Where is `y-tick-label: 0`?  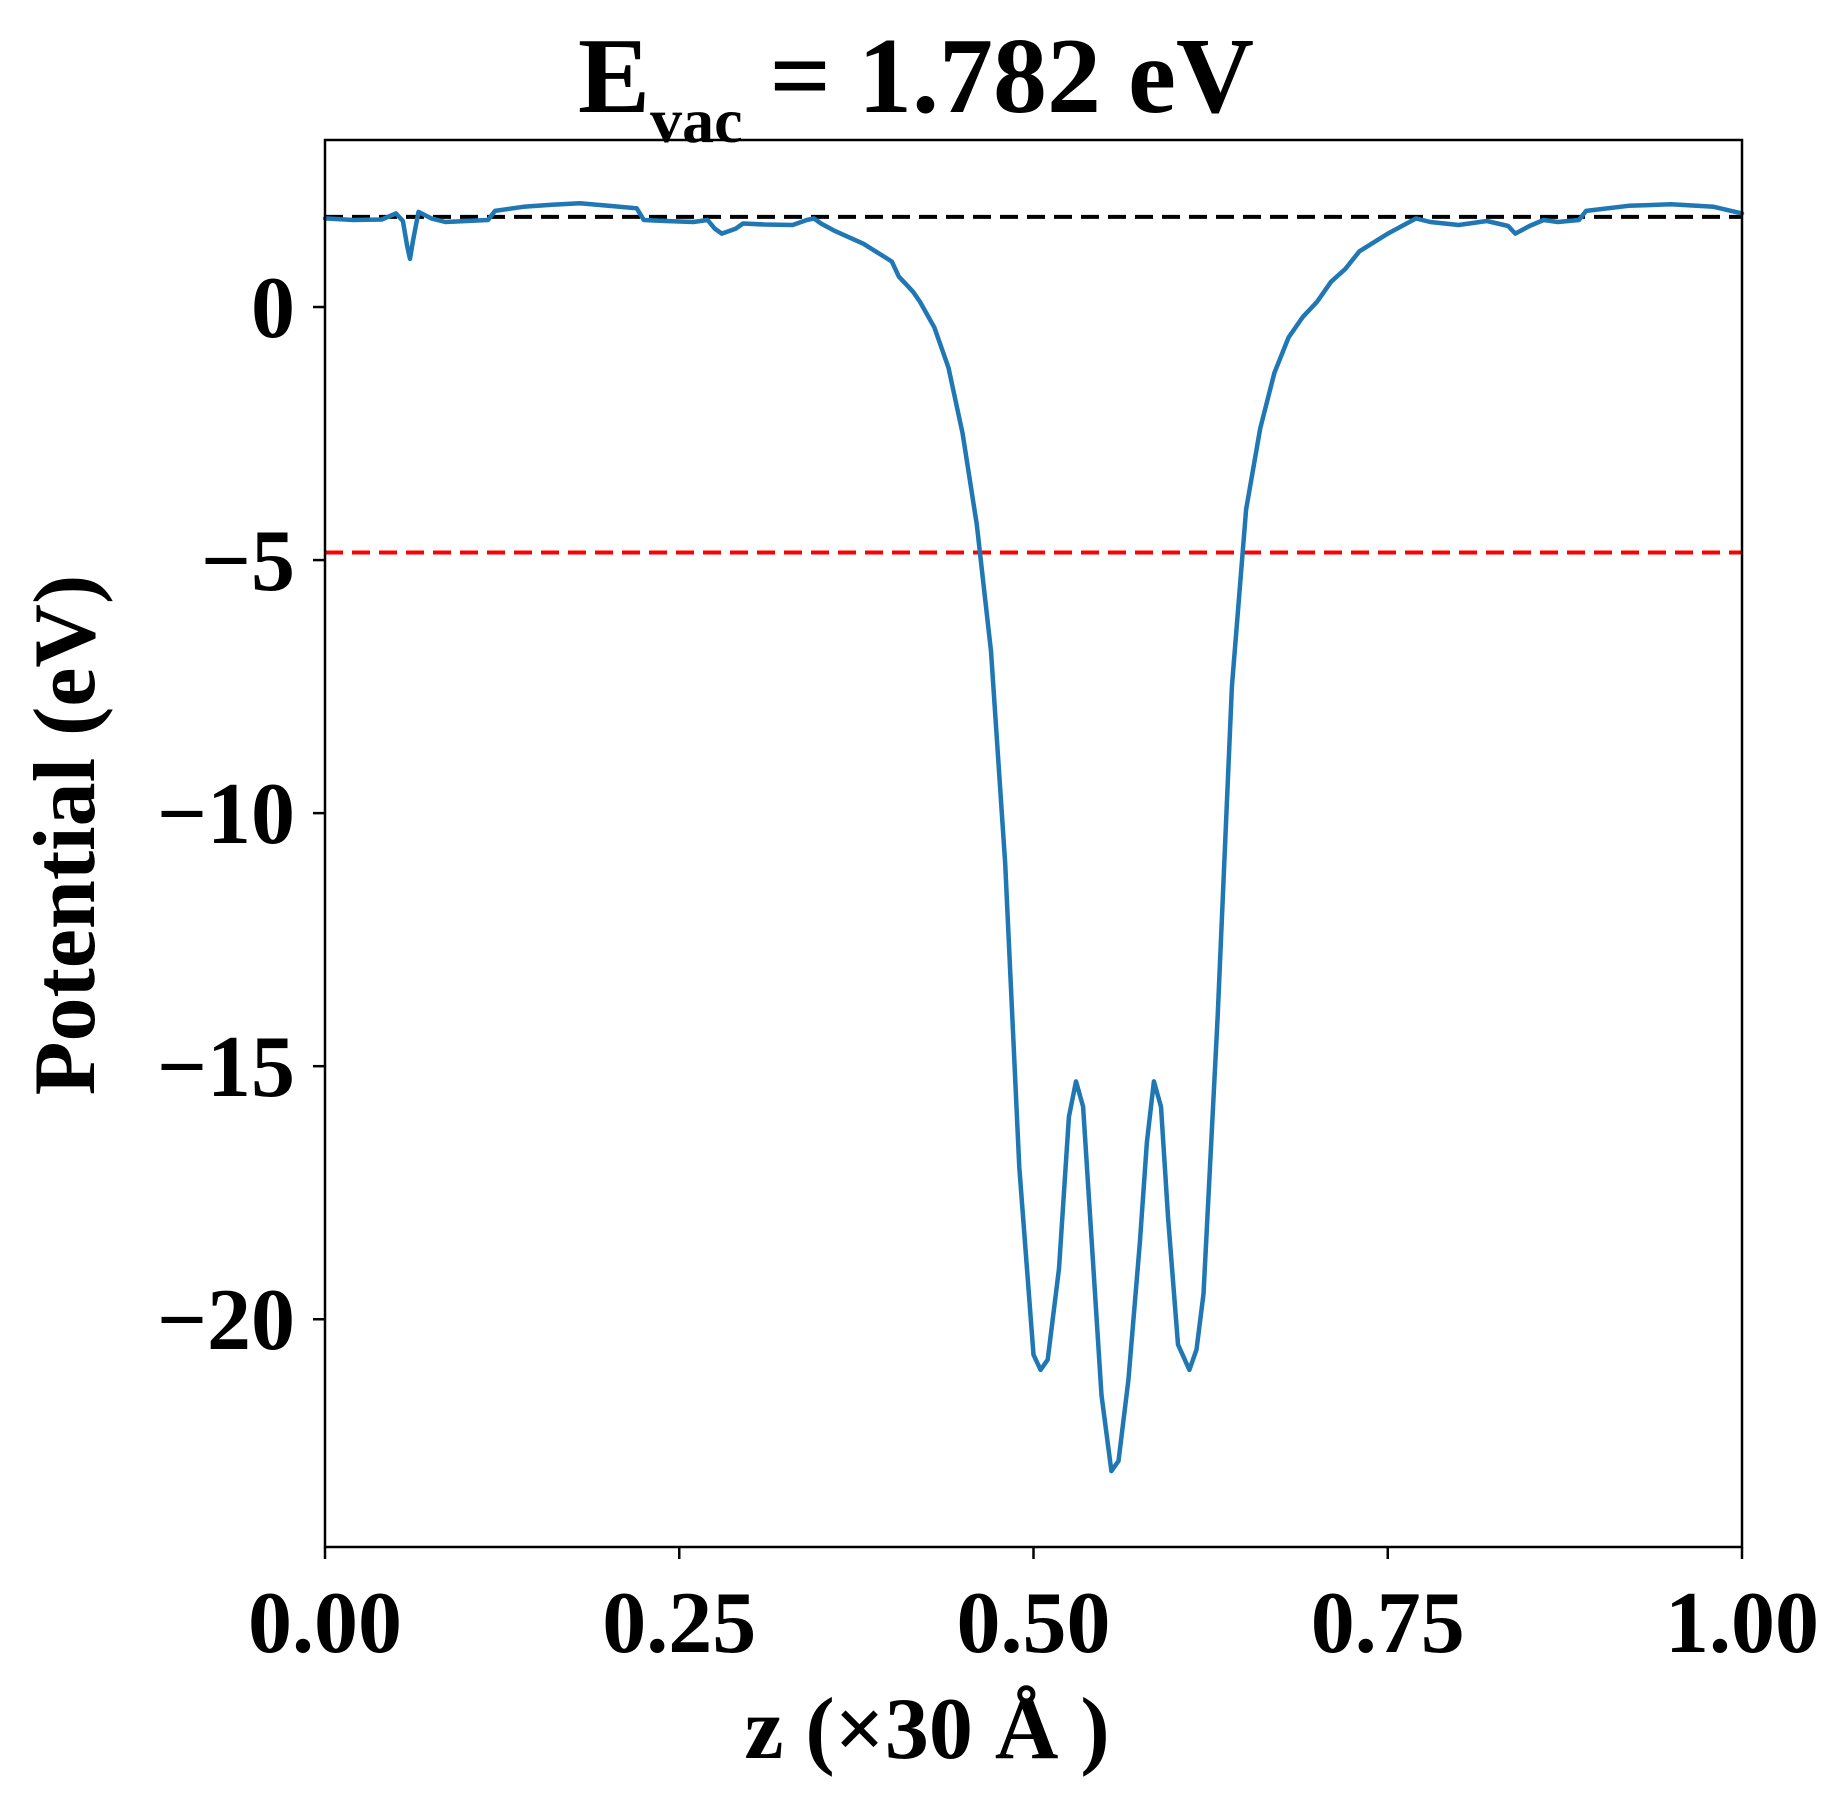
y-tick-label: 0 is located at coordinates (273, 308).